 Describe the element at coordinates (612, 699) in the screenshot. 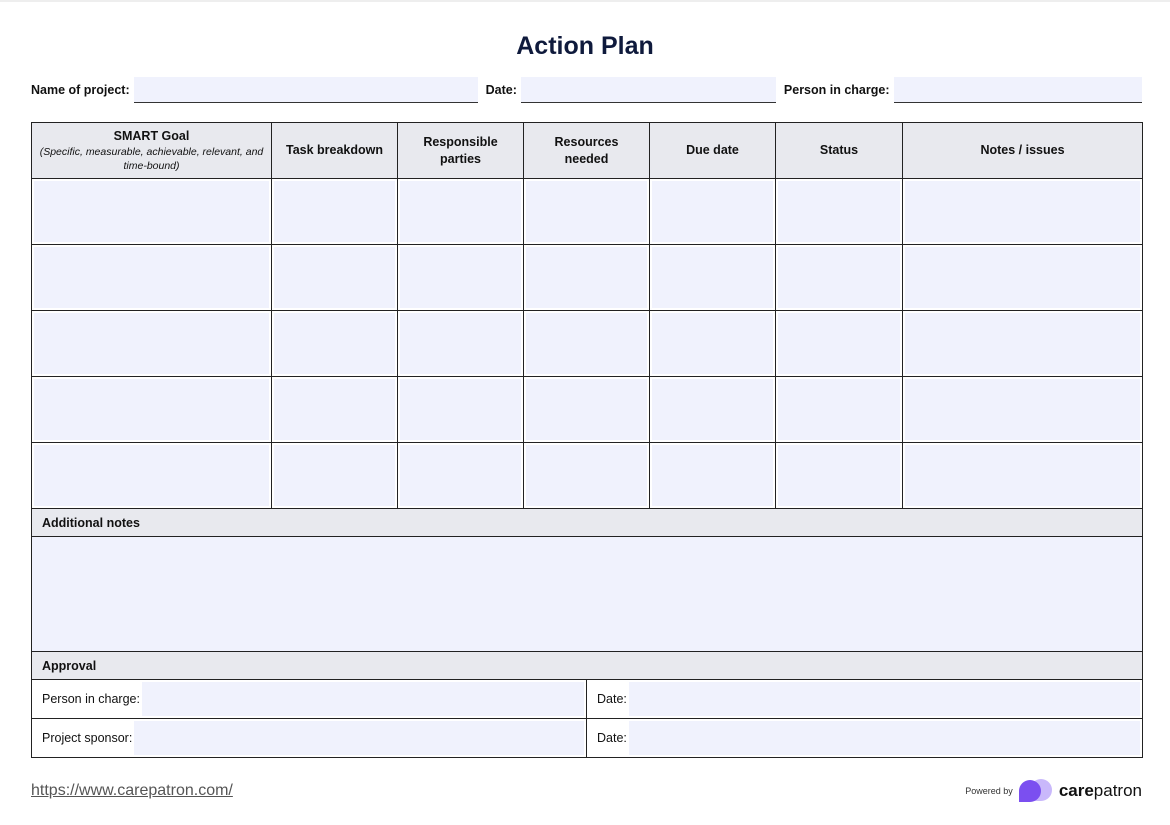

I see `approval-person-date-label: Date:` at that location.